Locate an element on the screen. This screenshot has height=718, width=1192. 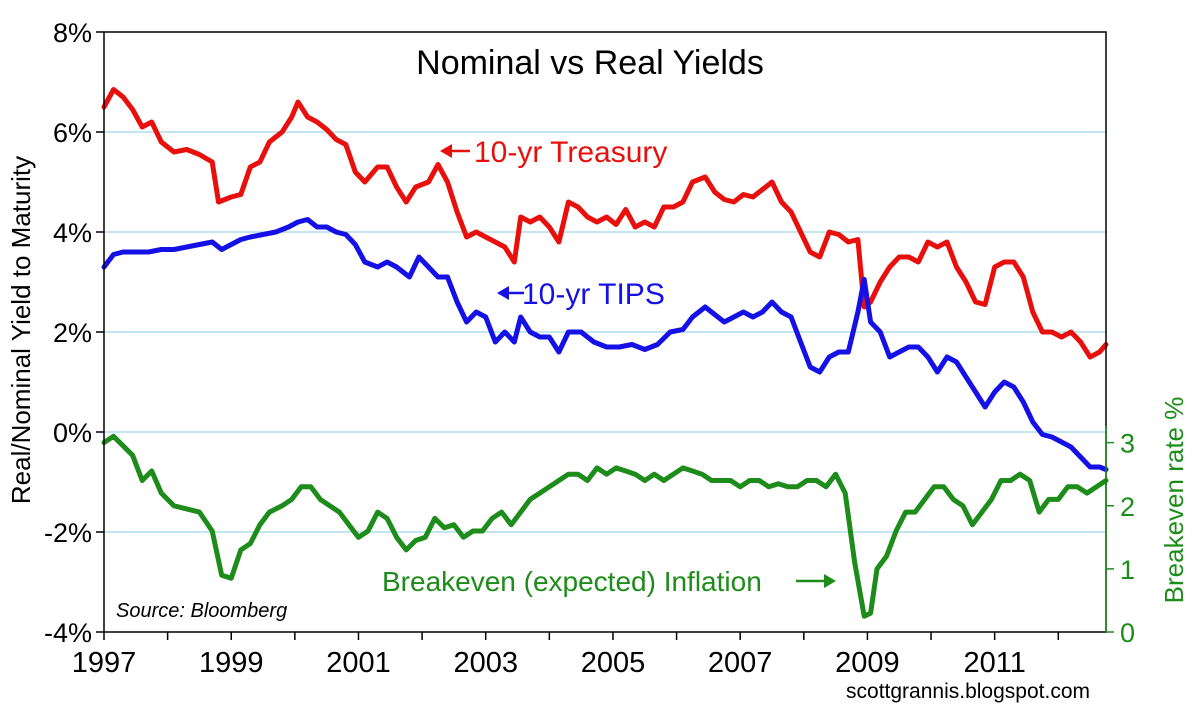
y2-tick-label: 0 is located at coordinates (1127, 633).